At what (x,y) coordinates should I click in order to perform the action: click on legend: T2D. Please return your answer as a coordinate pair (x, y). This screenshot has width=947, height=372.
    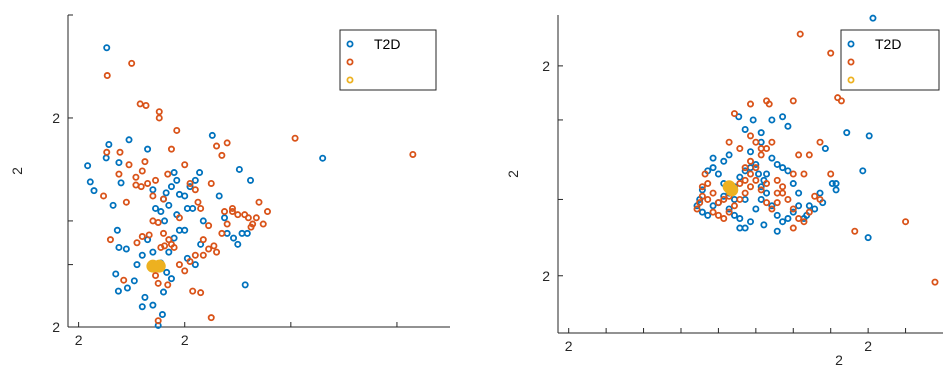
    Looking at the image, I should click on (890, 60).